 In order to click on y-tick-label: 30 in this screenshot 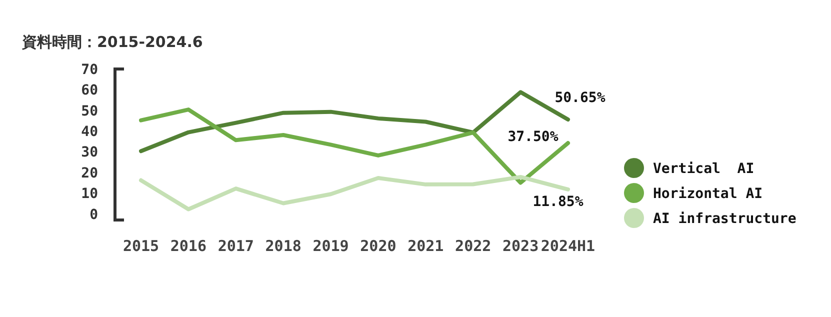, I will do `click(89, 152)`.